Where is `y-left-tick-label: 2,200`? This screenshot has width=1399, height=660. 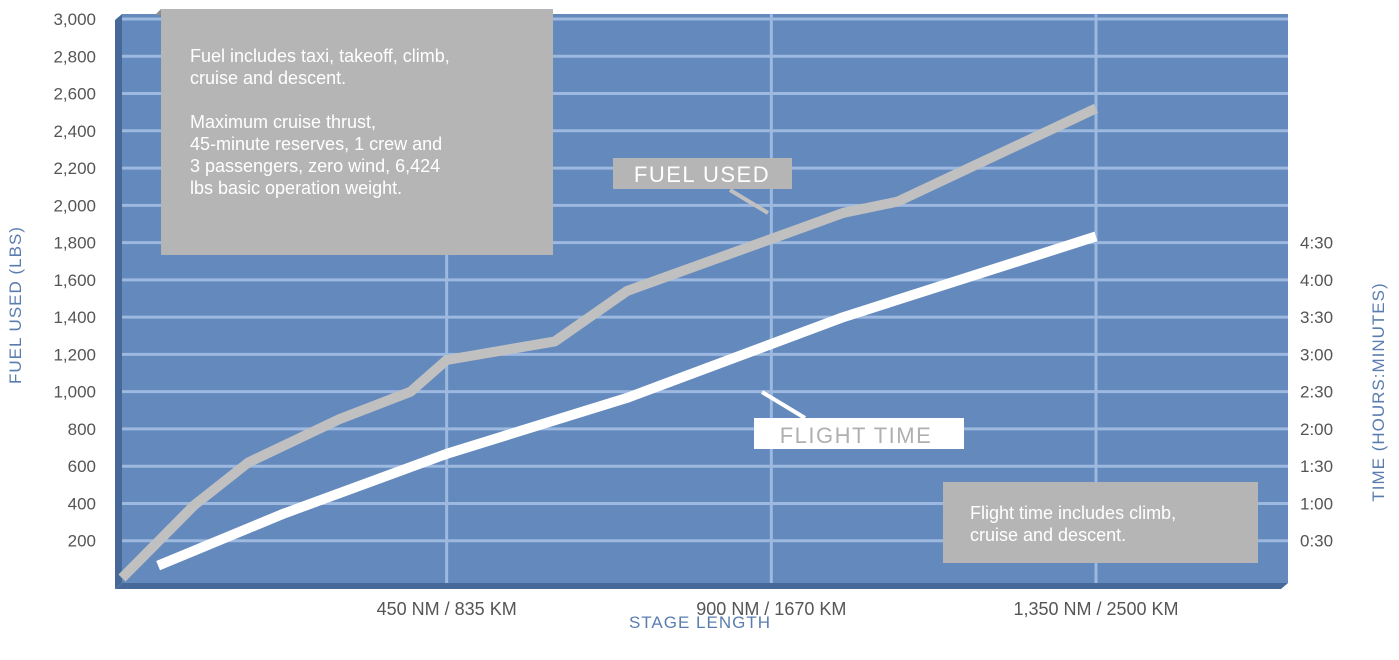
y-left-tick-label: 2,200 is located at coordinates (74, 168).